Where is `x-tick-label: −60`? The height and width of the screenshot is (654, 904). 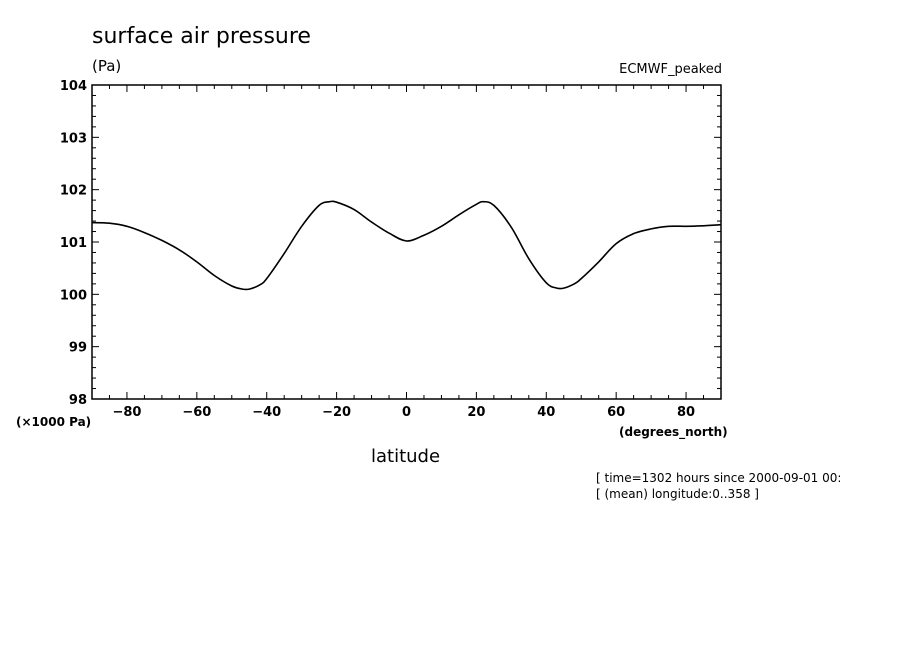
x-tick-label: −60 is located at coordinates (196, 412).